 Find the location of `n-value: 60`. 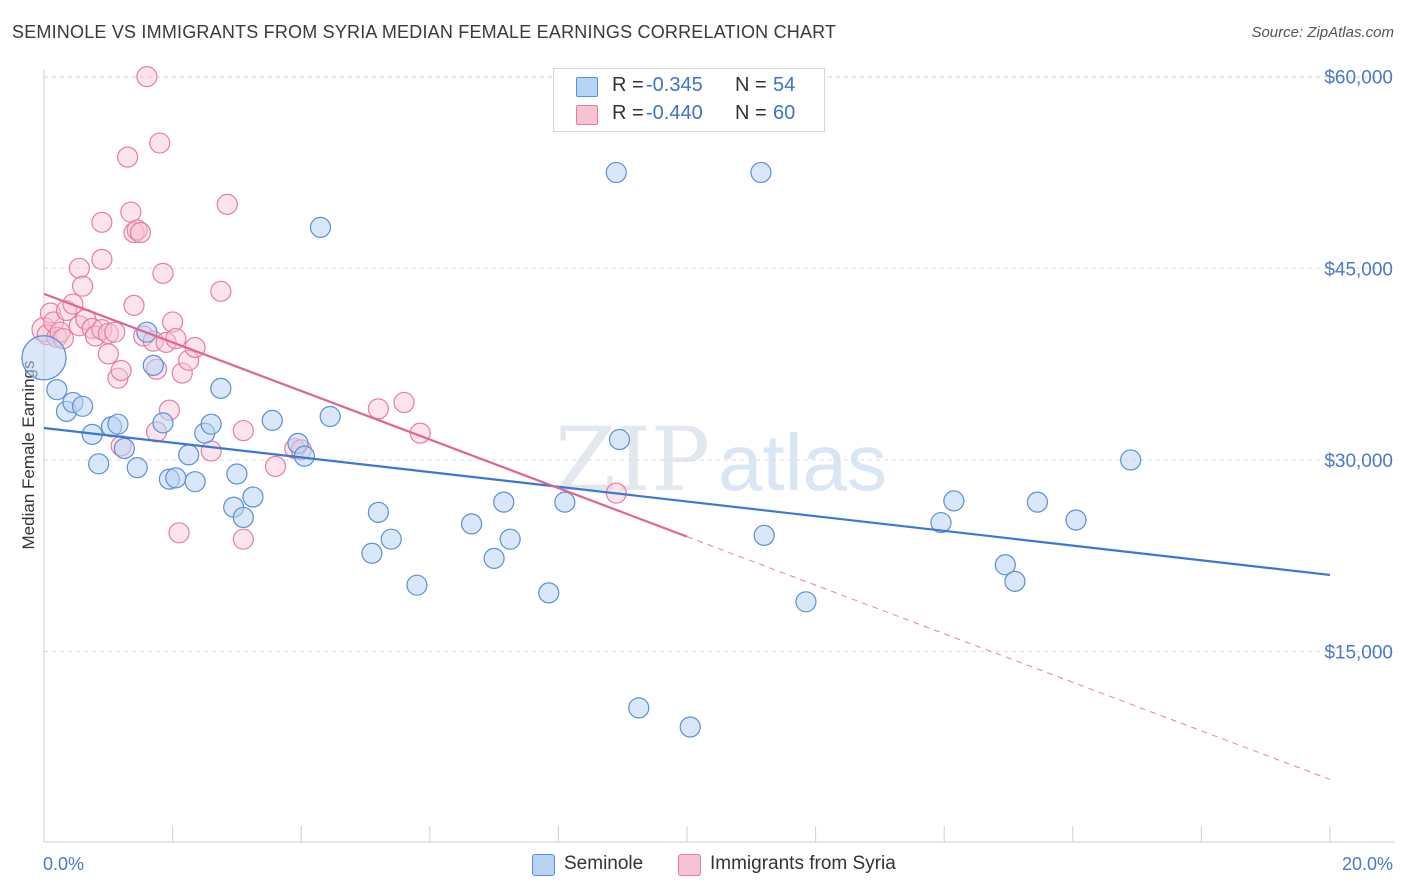

n-value: 60 is located at coordinates (784, 113).